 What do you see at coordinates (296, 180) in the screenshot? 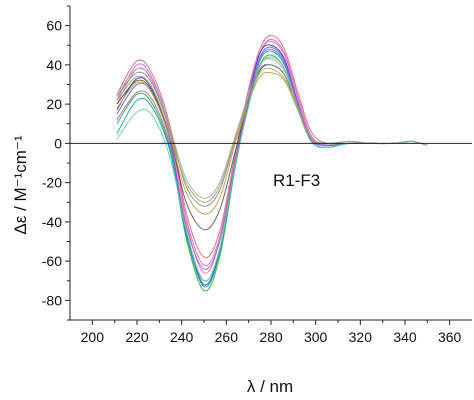
I see `sample-label: R1-F3` at bounding box center [296, 180].